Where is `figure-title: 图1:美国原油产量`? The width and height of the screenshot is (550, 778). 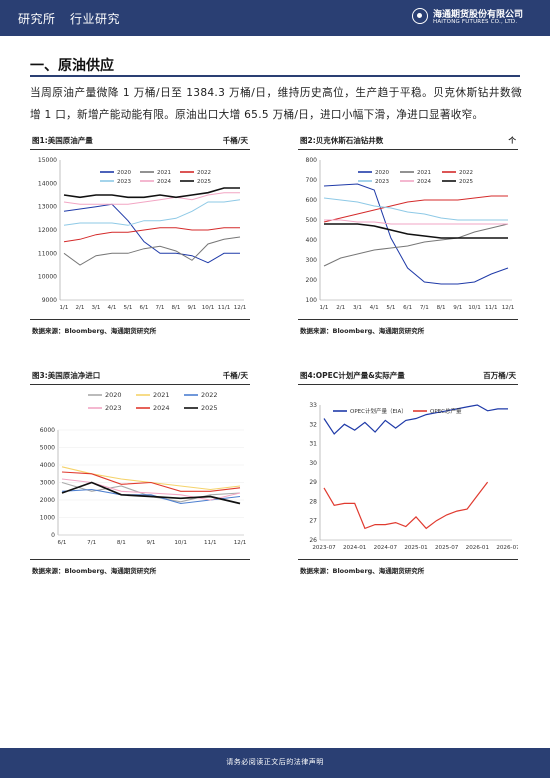
figure-title: 图1:美国原油产量 is located at coordinates (62, 140).